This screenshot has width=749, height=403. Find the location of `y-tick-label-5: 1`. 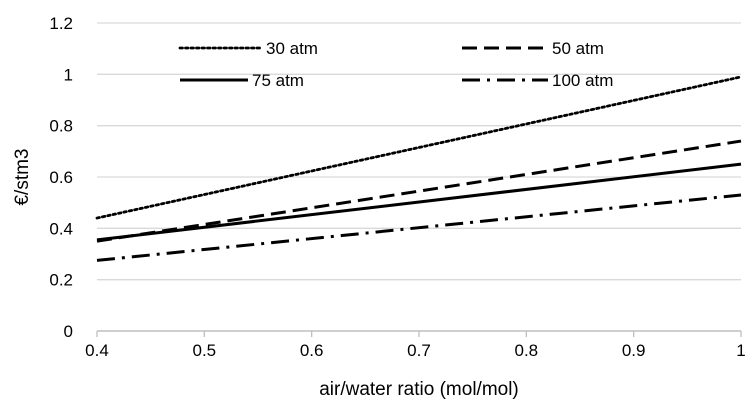

y-tick-label-5: 1 is located at coordinates (68, 74).